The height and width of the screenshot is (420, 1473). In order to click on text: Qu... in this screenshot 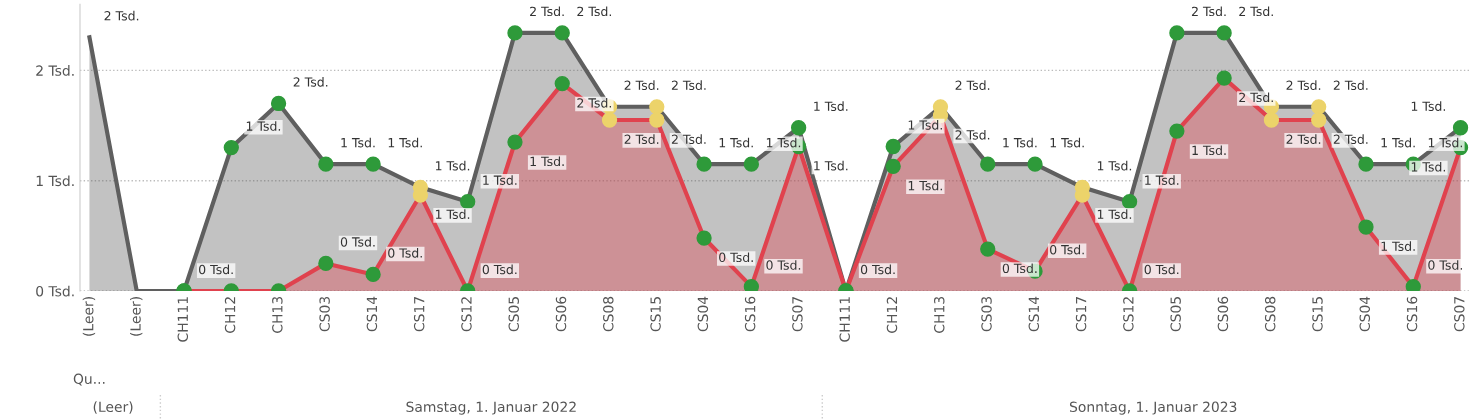, I will do `click(89, 379)`.